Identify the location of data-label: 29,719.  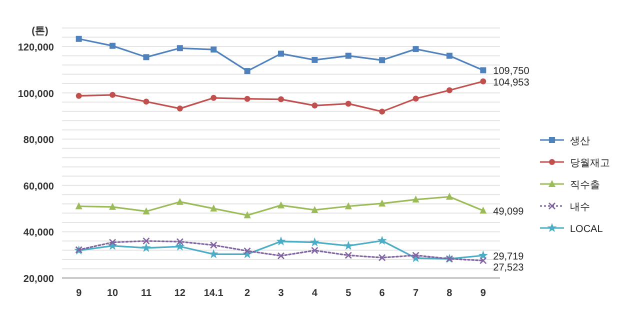
(508, 257).